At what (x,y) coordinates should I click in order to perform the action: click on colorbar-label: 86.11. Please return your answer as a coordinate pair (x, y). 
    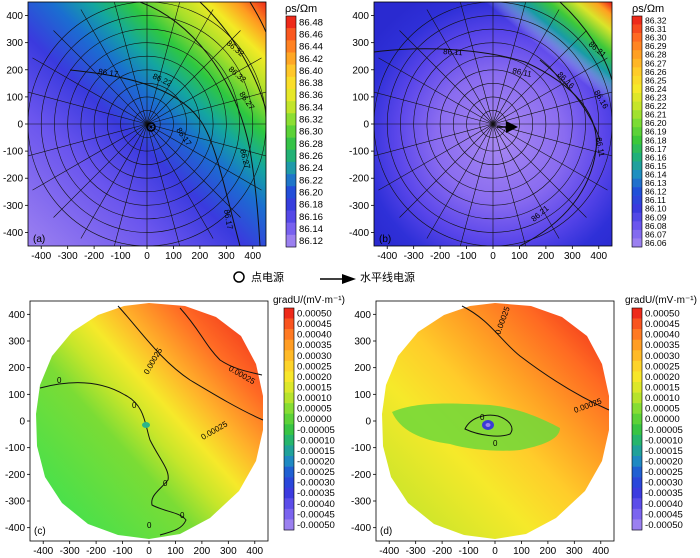
    Looking at the image, I should click on (655, 200).